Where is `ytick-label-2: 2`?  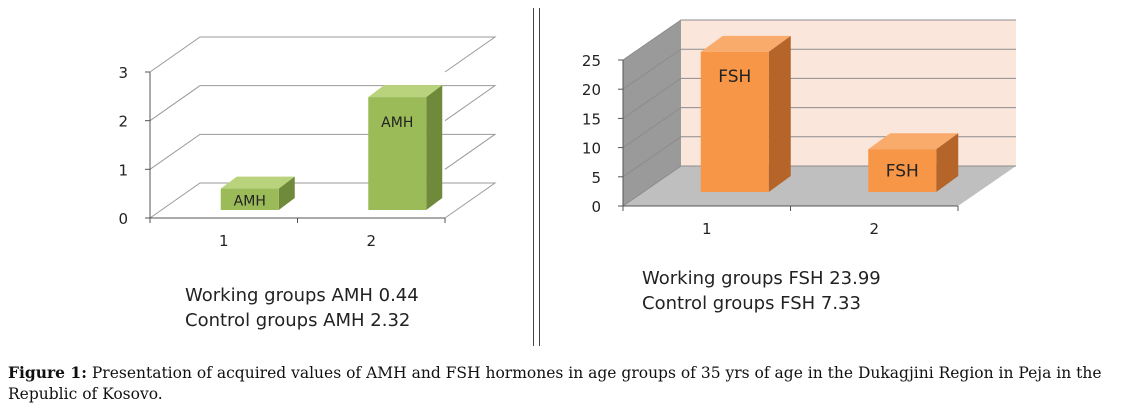 ytick-label-2: 2 is located at coordinates (123, 122).